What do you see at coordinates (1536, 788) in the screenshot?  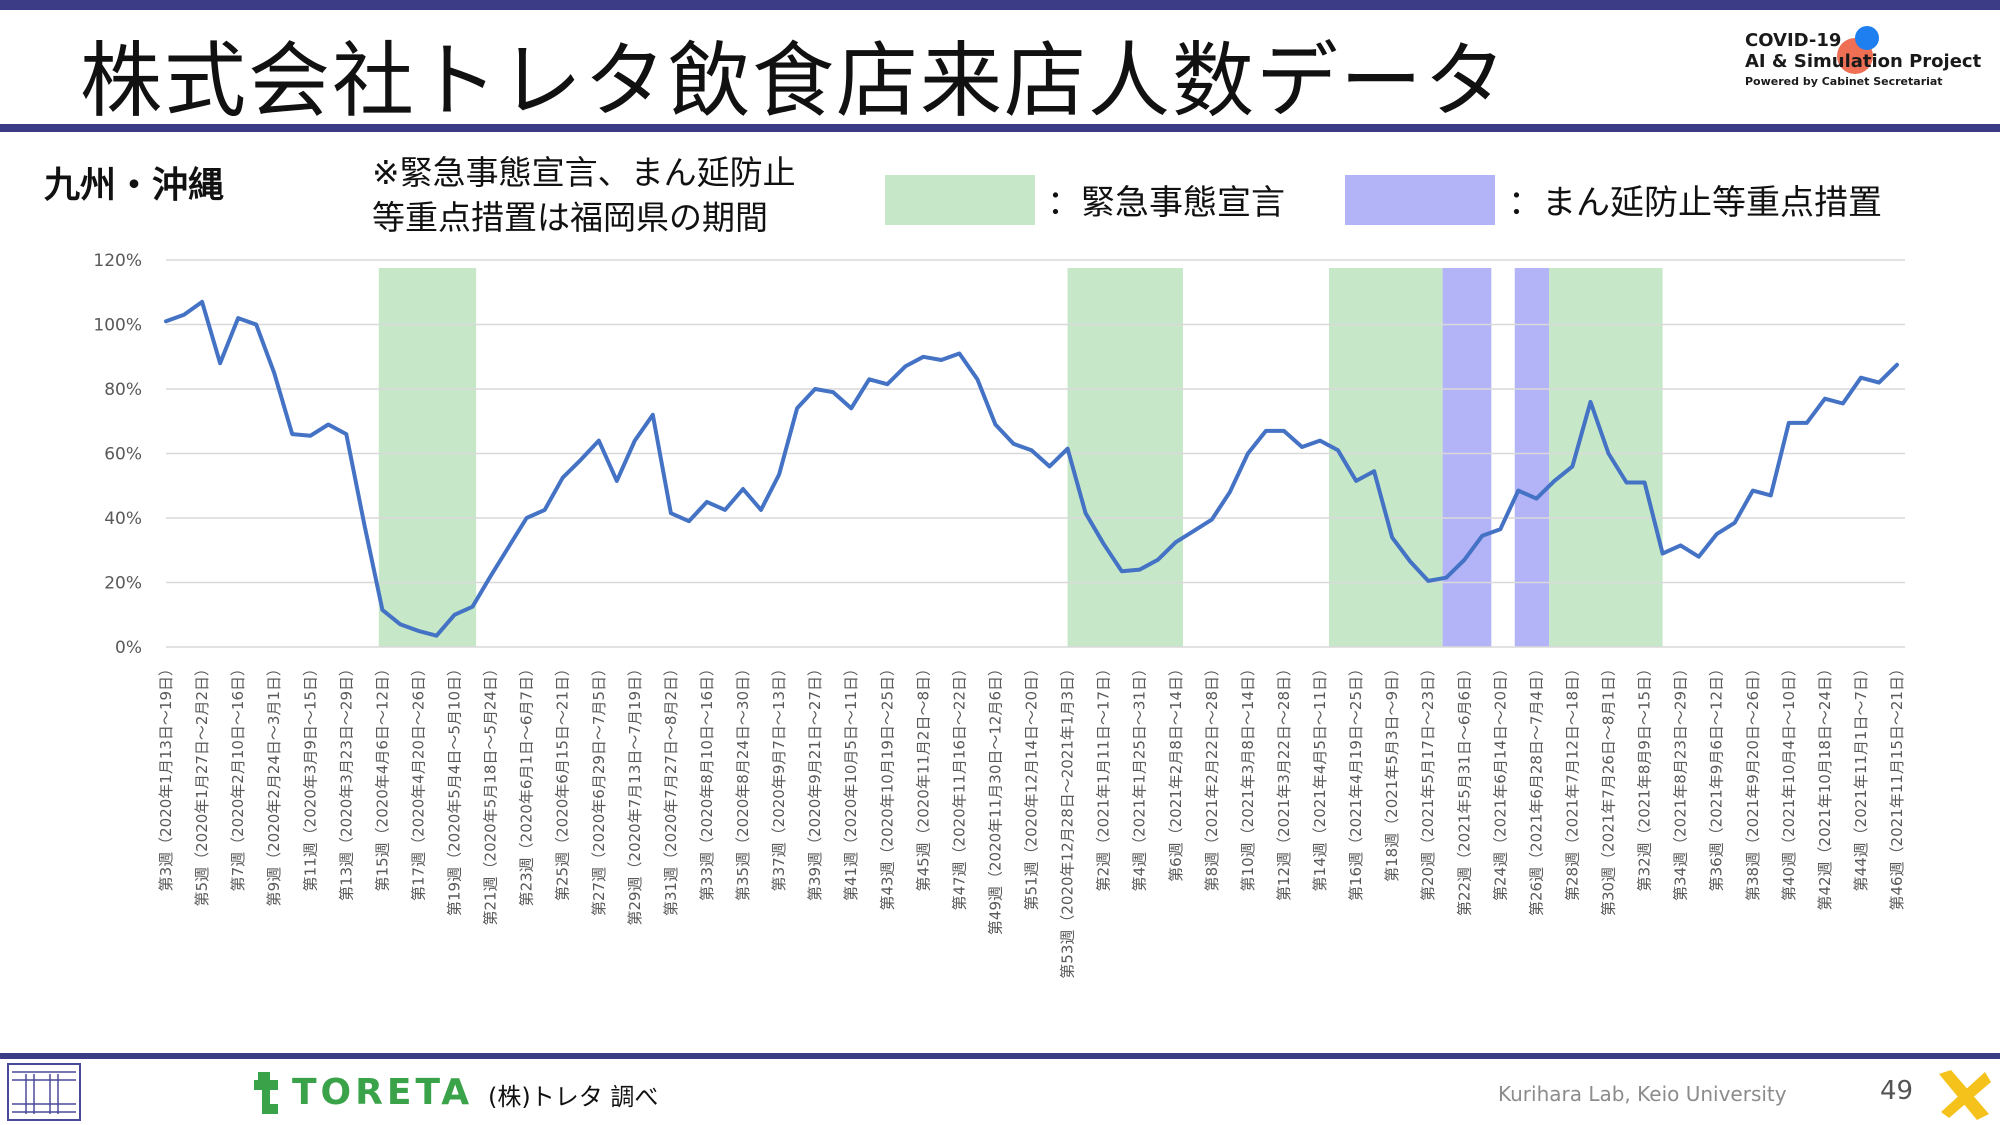 I see `x-tick-label: 第26週（2021年6月28日～7月4日）` at bounding box center [1536, 788].